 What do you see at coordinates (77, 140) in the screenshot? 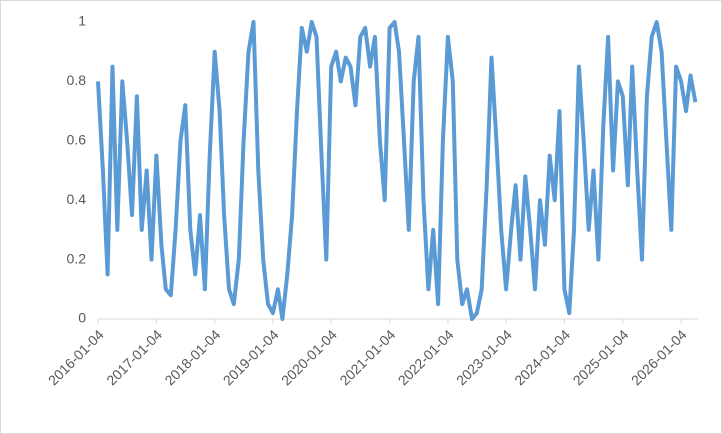
I see `y-tick-label: 0.6` at bounding box center [77, 140].